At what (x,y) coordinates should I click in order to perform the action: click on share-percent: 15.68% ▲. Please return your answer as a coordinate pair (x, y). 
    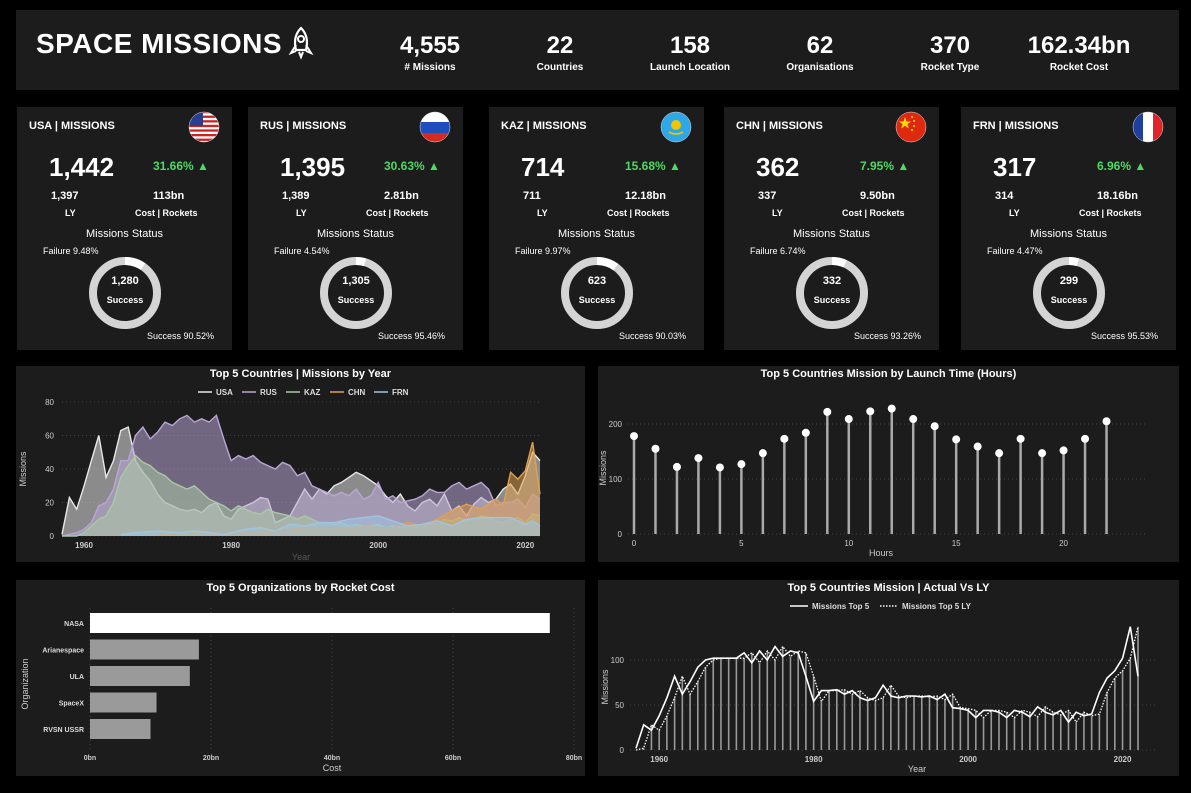
    Looking at the image, I should click on (653, 166).